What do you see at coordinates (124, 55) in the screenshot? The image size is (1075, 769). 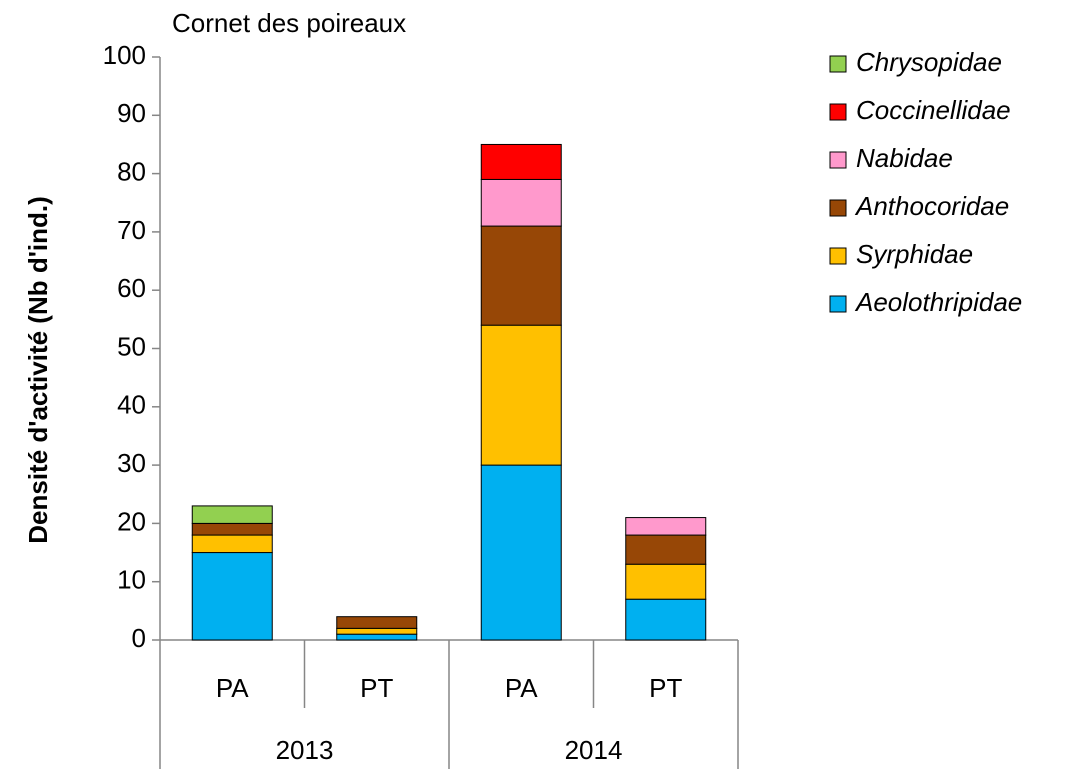 I see `y-tick-label: 100` at bounding box center [124, 55].